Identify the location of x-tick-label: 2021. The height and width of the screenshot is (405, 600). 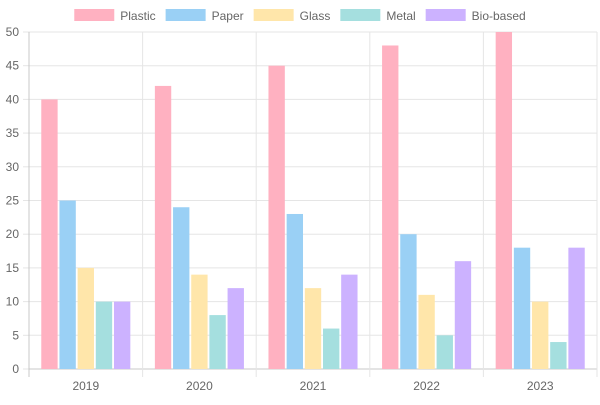
(313, 386).